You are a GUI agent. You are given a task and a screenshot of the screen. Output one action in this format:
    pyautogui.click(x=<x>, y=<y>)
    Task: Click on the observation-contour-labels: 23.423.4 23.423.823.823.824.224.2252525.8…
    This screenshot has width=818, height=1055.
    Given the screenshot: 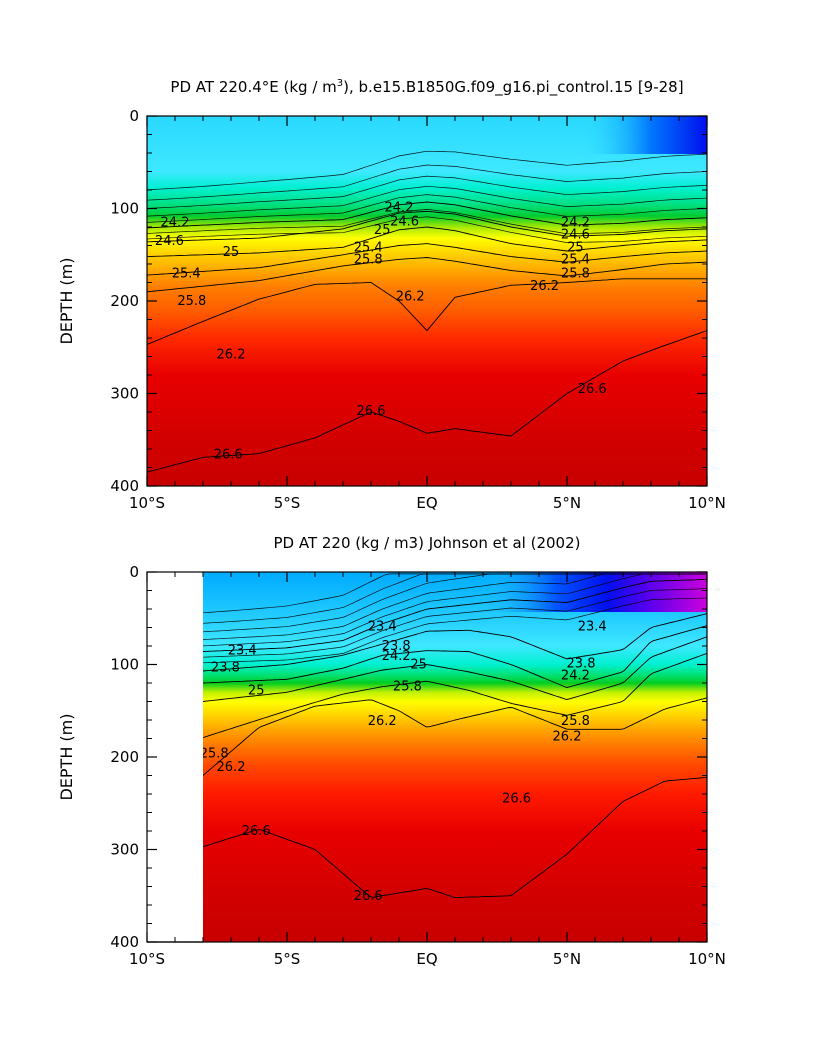 What is the action you would take?
    pyautogui.click(x=403, y=762)
    